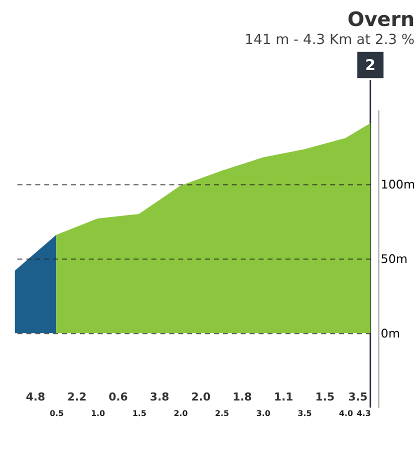 This screenshot has height=461, width=420. What do you see at coordinates (398, 185) in the screenshot?
I see `y-tick-label: 100m` at bounding box center [398, 185].